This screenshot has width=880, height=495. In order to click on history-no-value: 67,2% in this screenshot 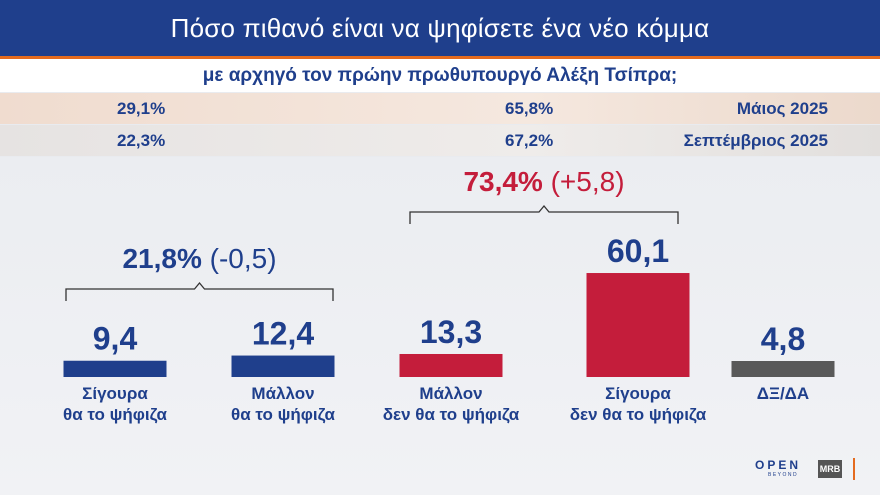, I will do `click(529, 140)`.